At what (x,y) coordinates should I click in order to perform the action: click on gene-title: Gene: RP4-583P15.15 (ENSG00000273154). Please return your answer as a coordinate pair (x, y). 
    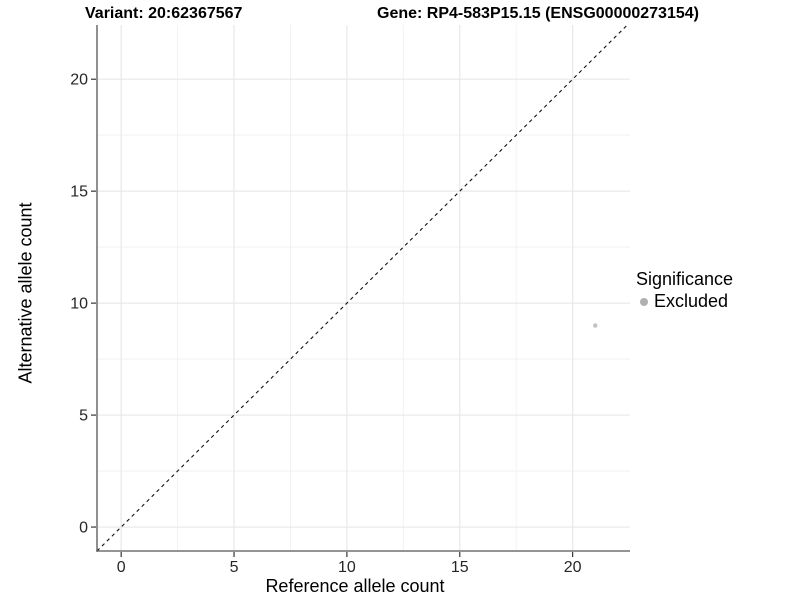
    Looking at the image, I should click on (538, 13).